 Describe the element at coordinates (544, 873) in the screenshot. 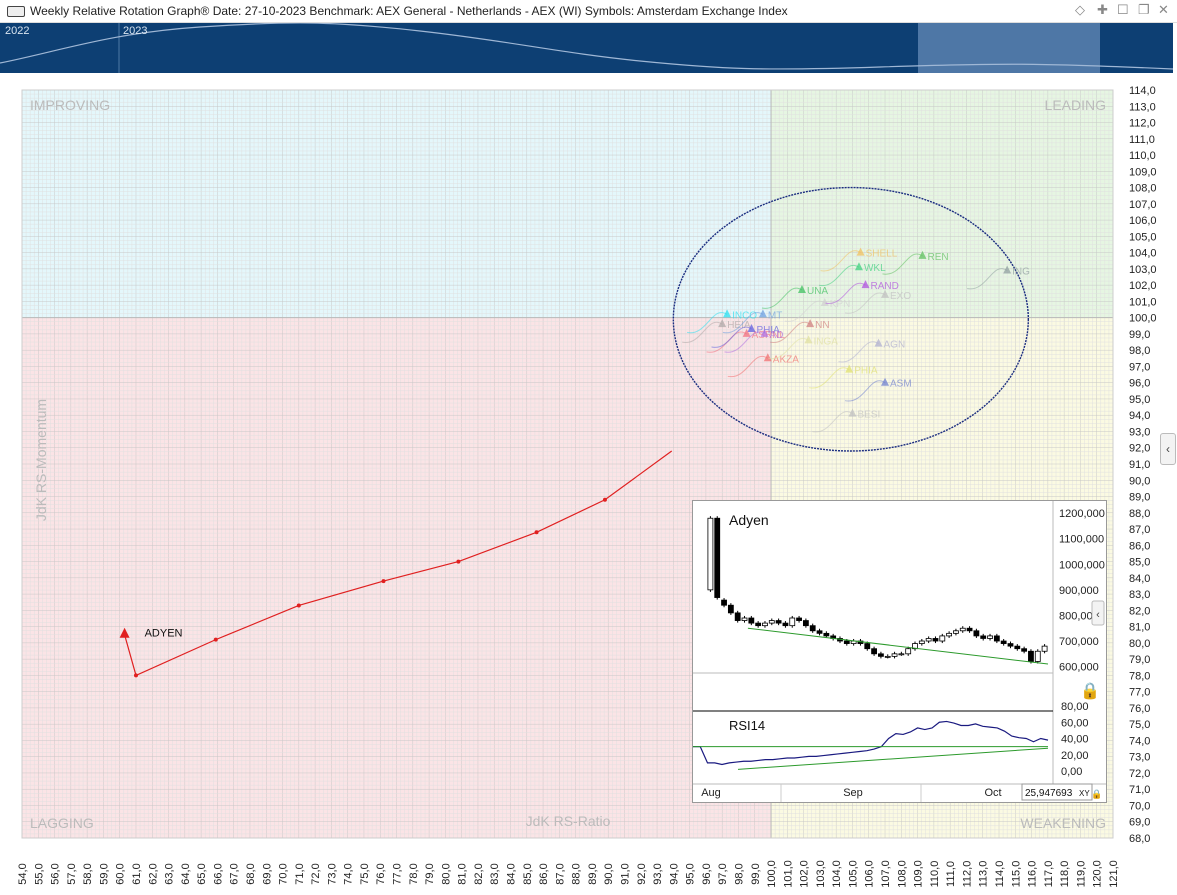

I see `x-tick-label: 86,0` at that location.